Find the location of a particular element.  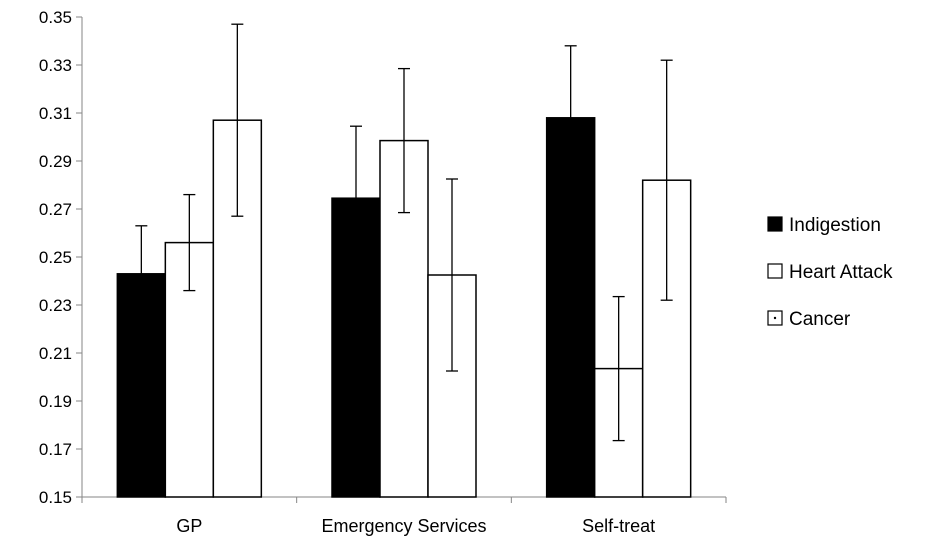

legend: Indigestion Heart Attack Cancer is located at coordinates (830, 272).